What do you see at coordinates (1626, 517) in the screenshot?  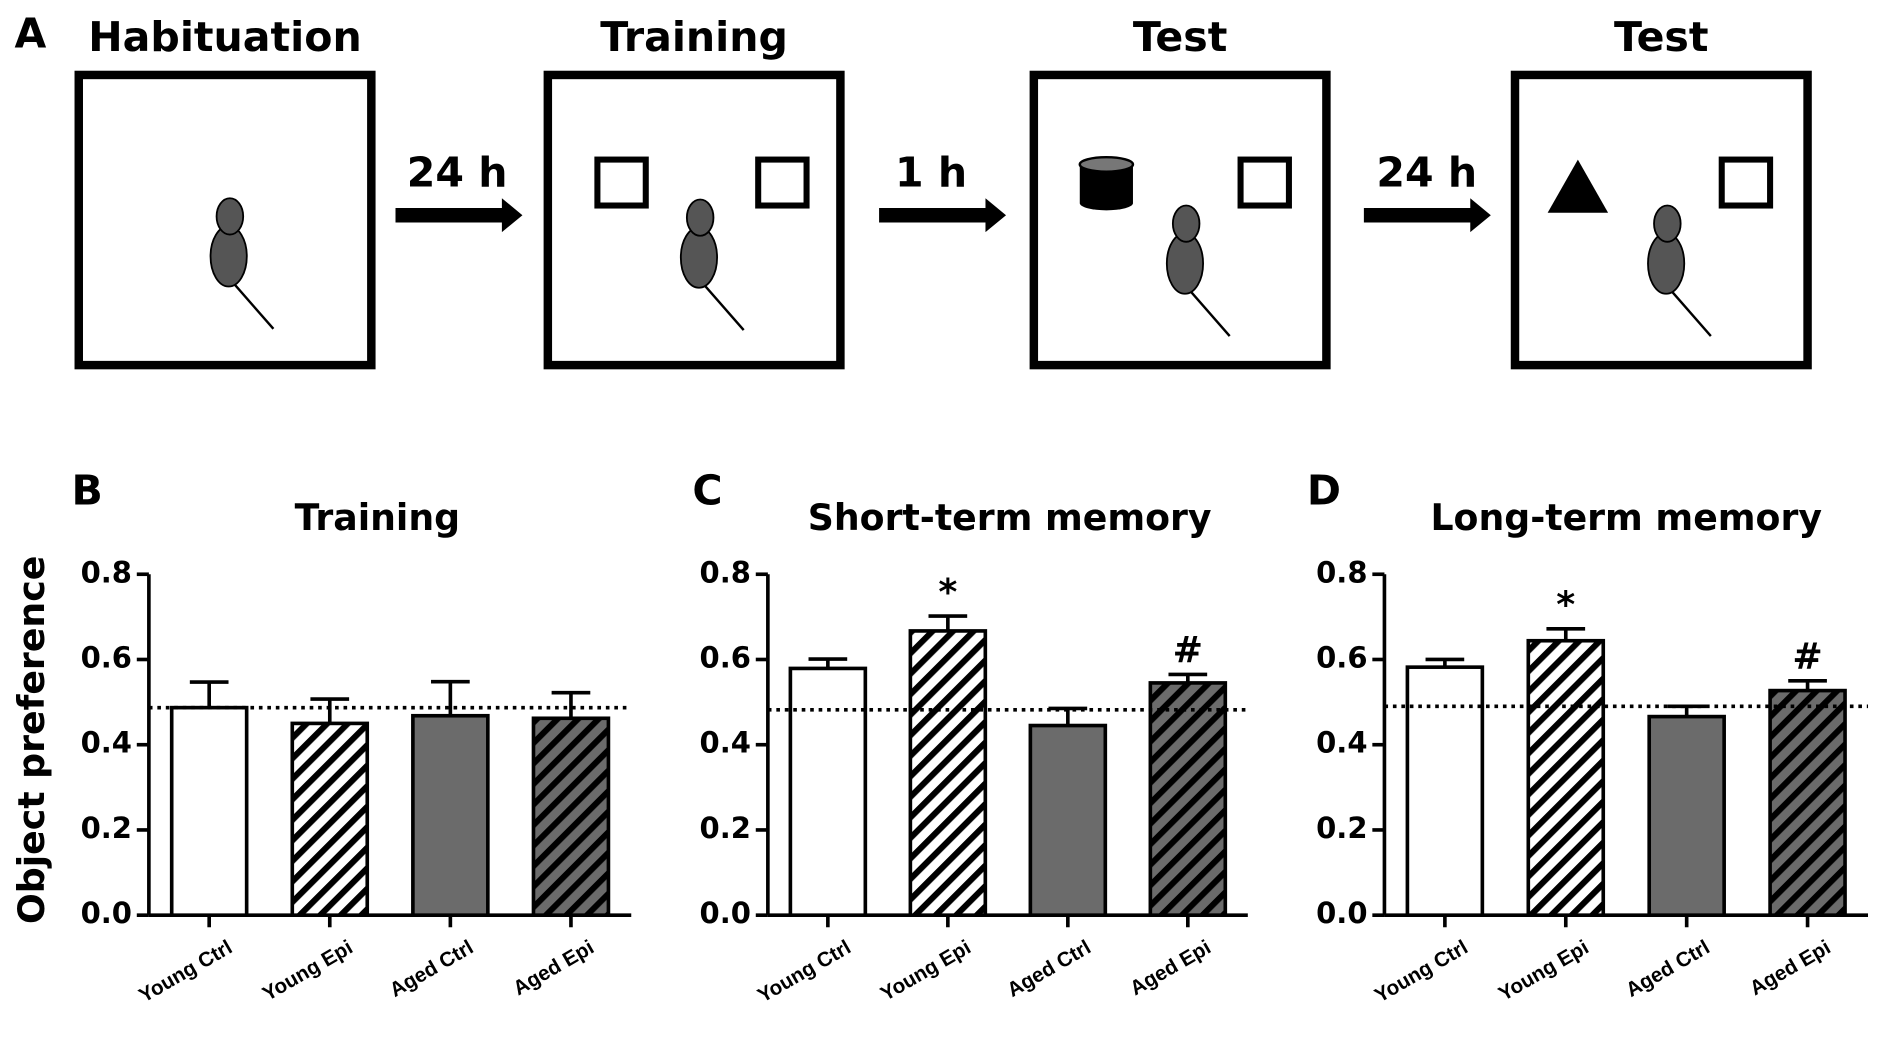 I see `chart-title: Long-term memory` at bounding box center [1626, 517].